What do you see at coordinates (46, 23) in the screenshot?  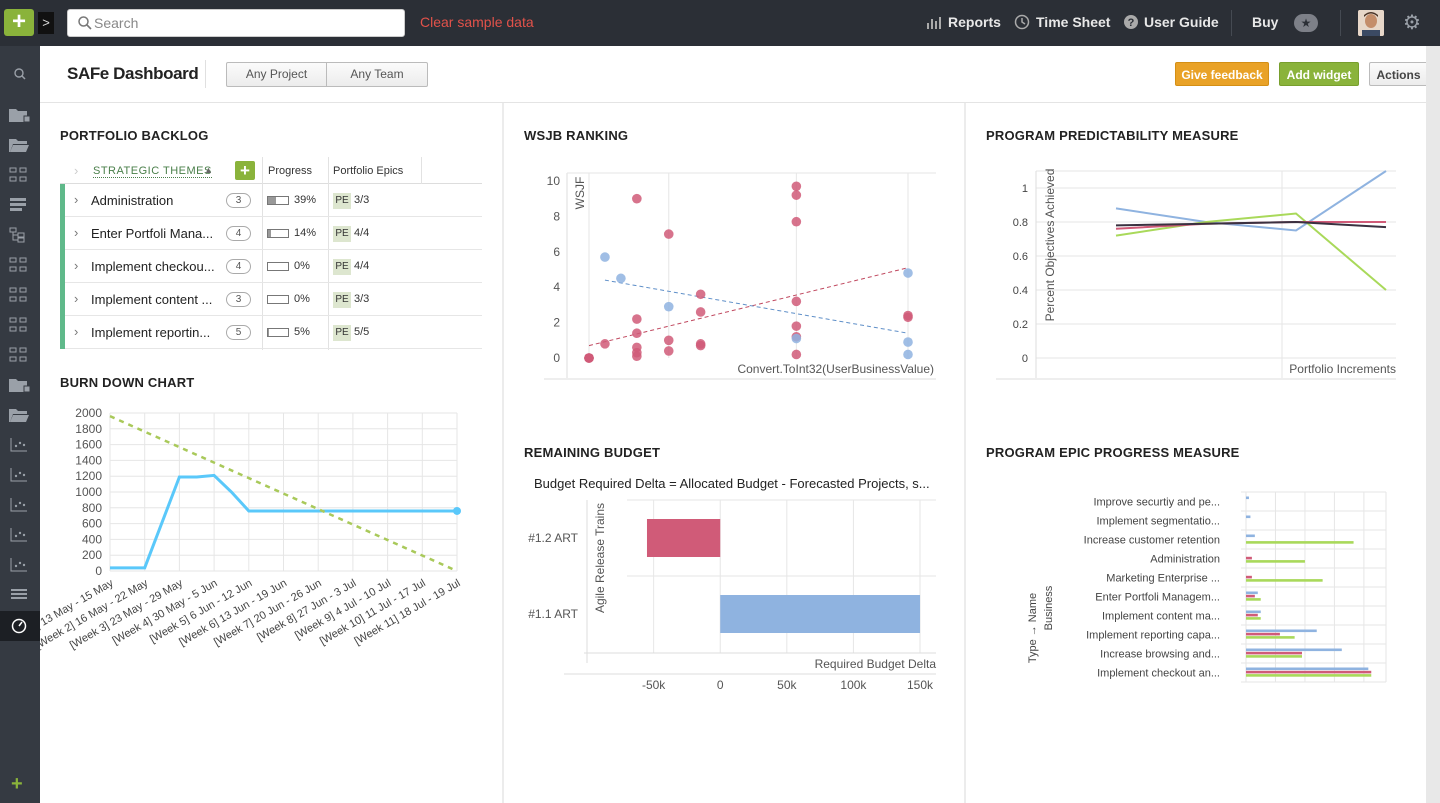 I see `expand-sidebar-button: >` at bounding box center [46, 23].